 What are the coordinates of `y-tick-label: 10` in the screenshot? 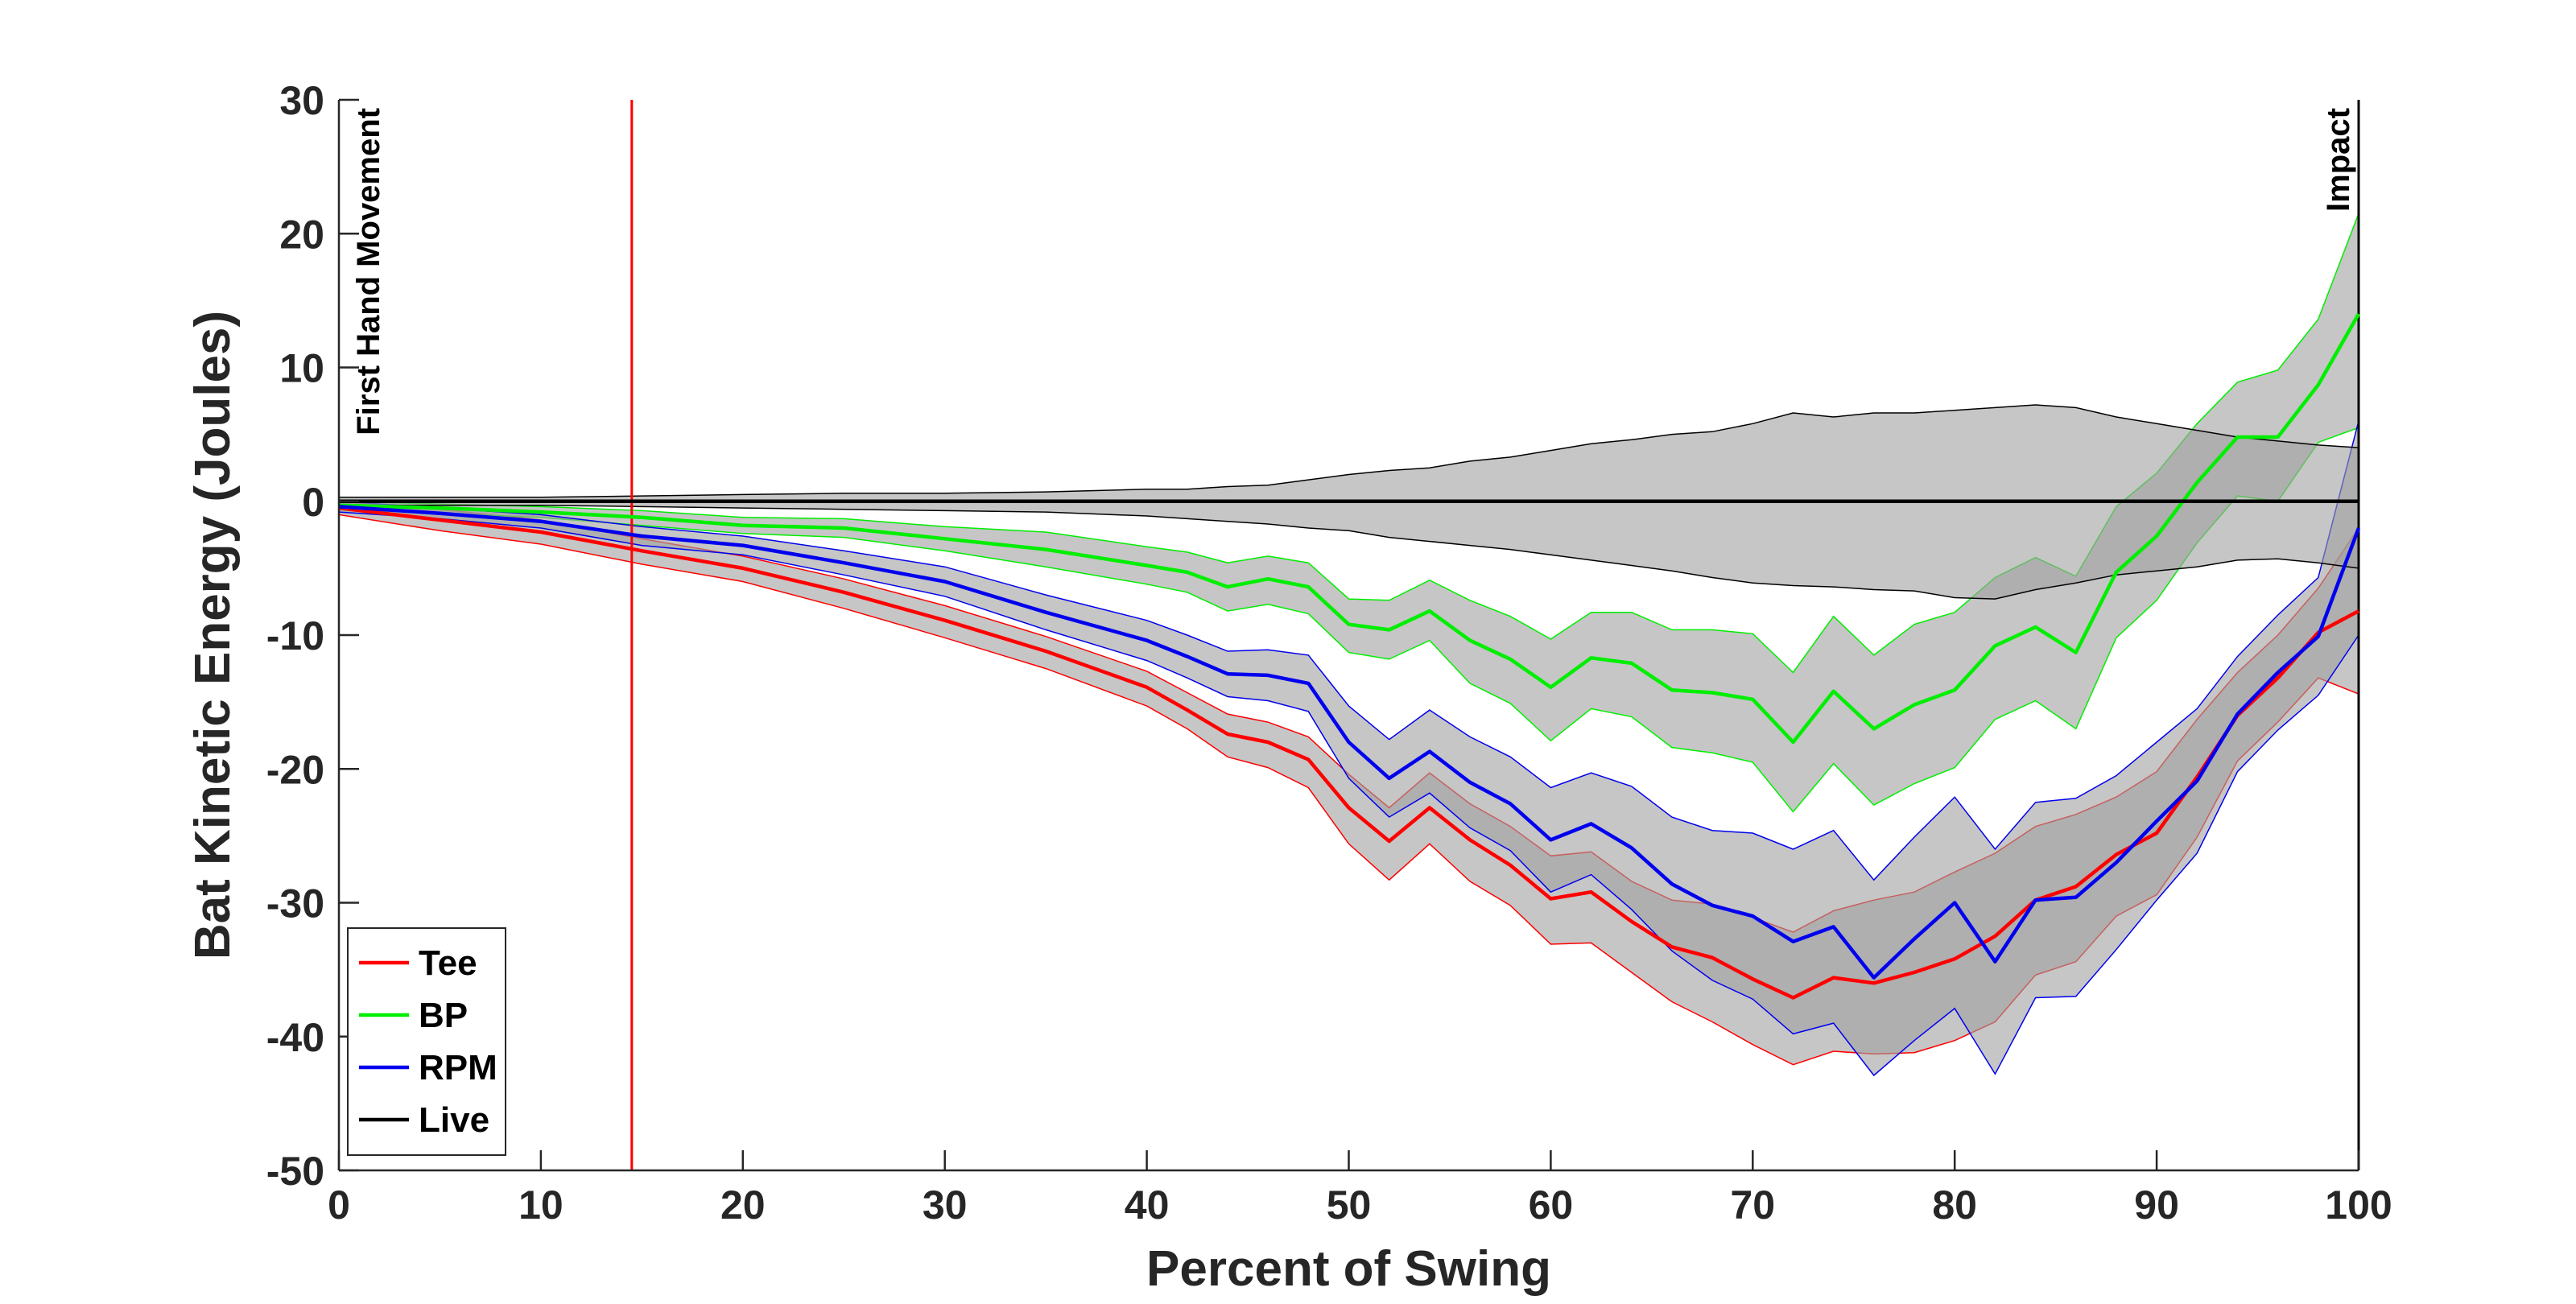 It's located at (301, 368).